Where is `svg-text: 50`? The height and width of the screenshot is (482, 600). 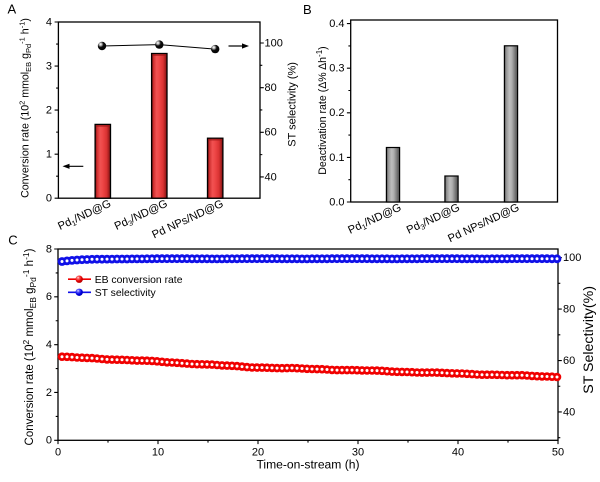
svg-text: 50 is located at coordinates (558, 452).